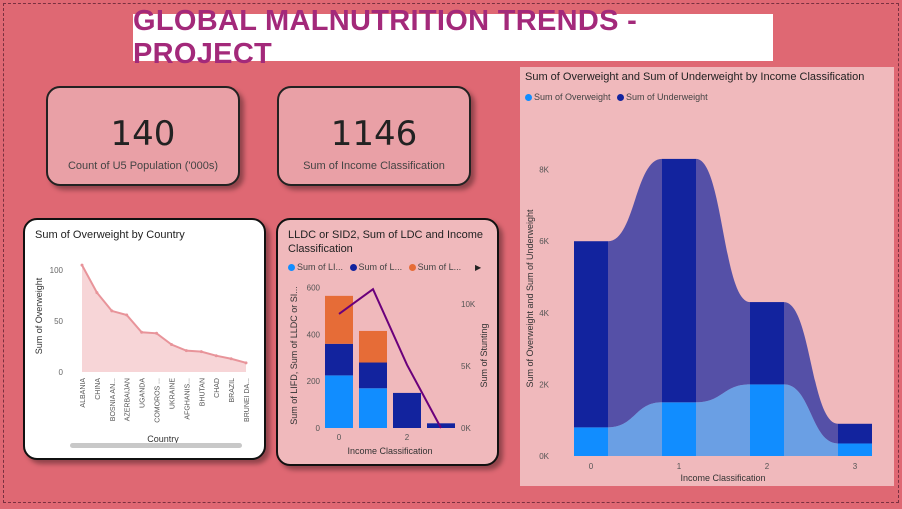 Image resolution: width=902 pixels, height=509 pixels. I want to click on chart1-x-tick: AZERBAIJAN, so click(128, 399).